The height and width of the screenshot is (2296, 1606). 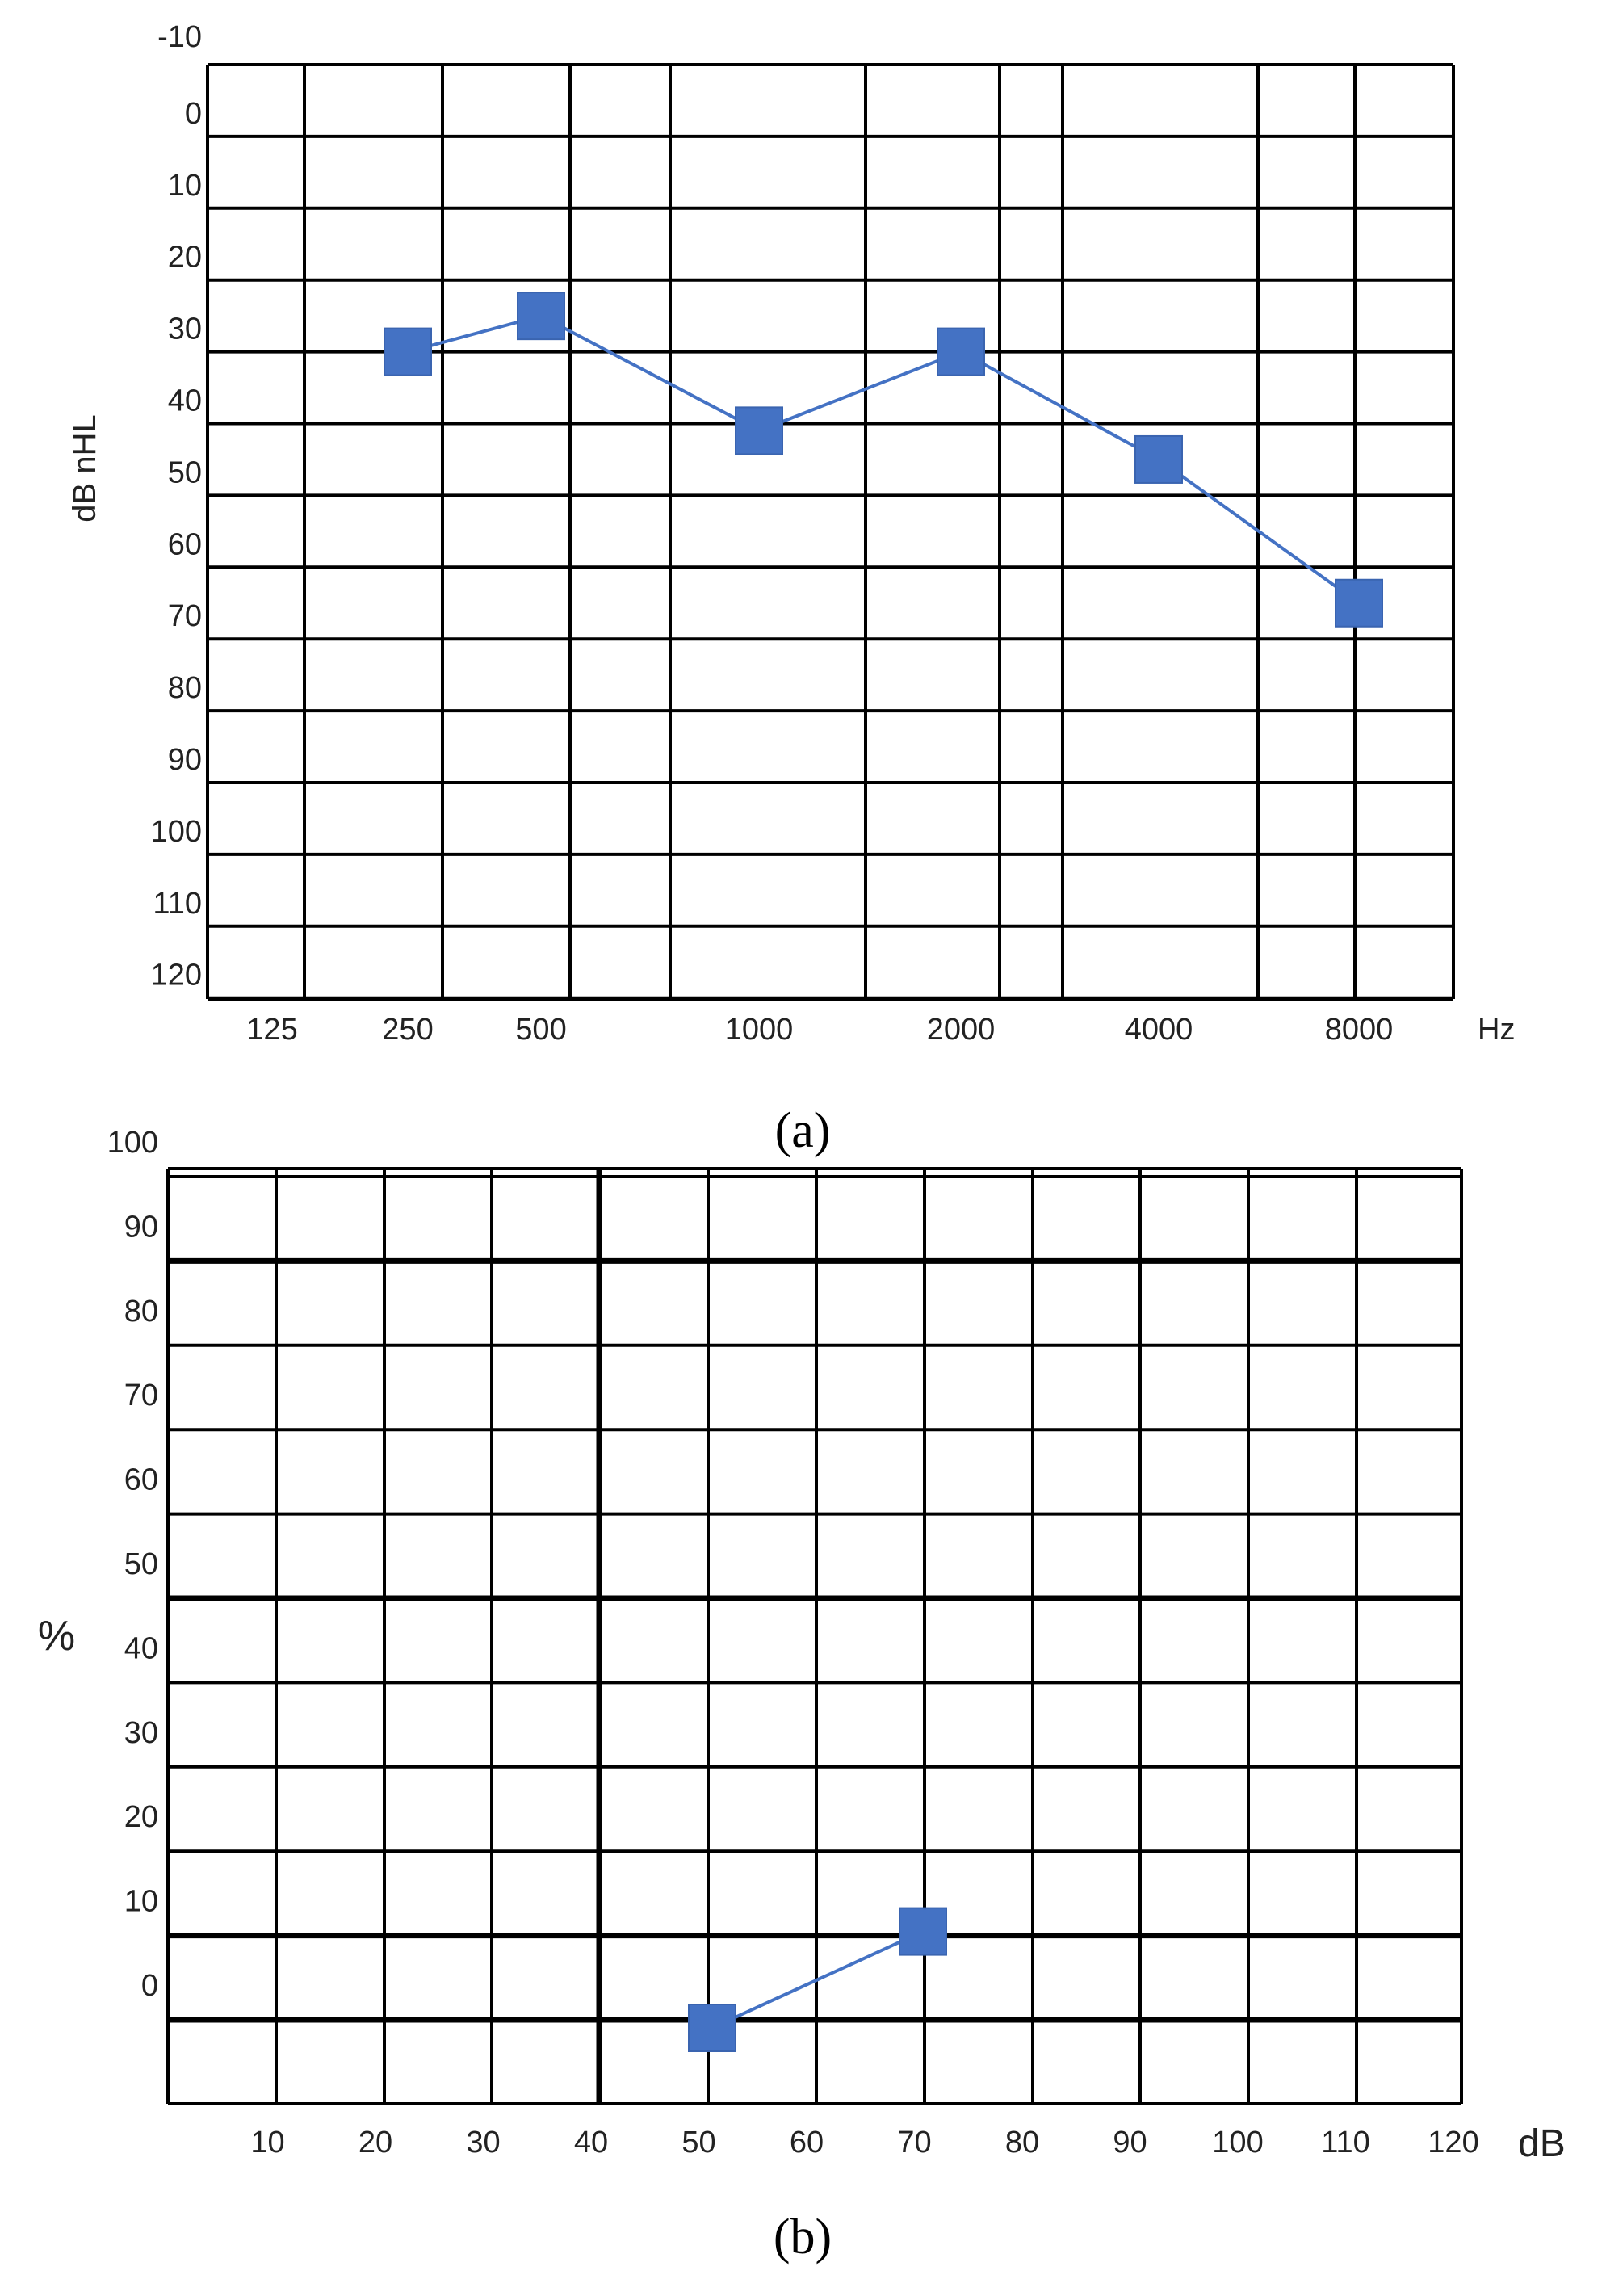 I want to click on y-tick-label: 120, so click(x=176, y=976).